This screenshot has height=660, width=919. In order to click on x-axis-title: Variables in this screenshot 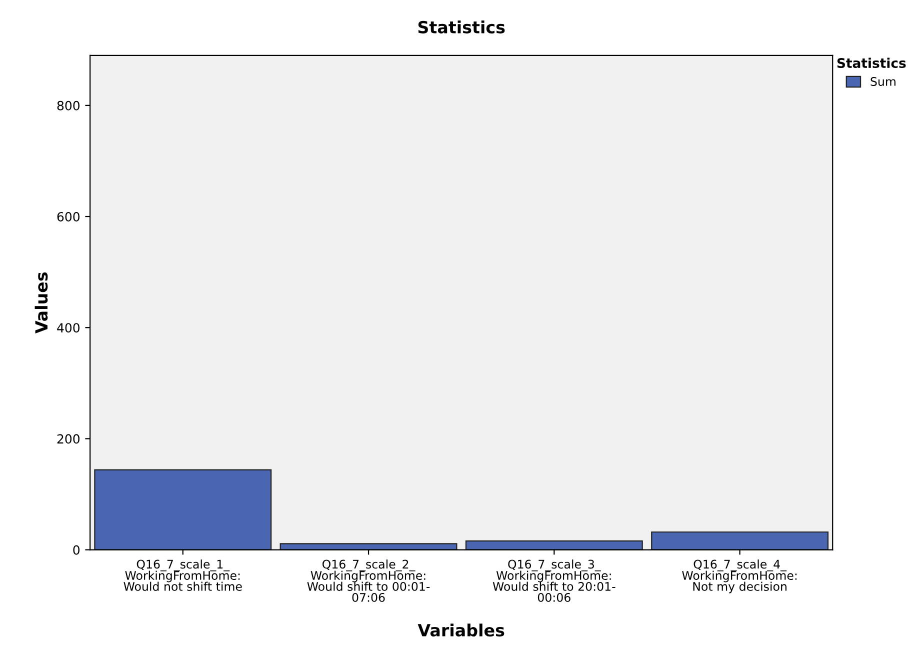, I will do `click(461, 630)`.